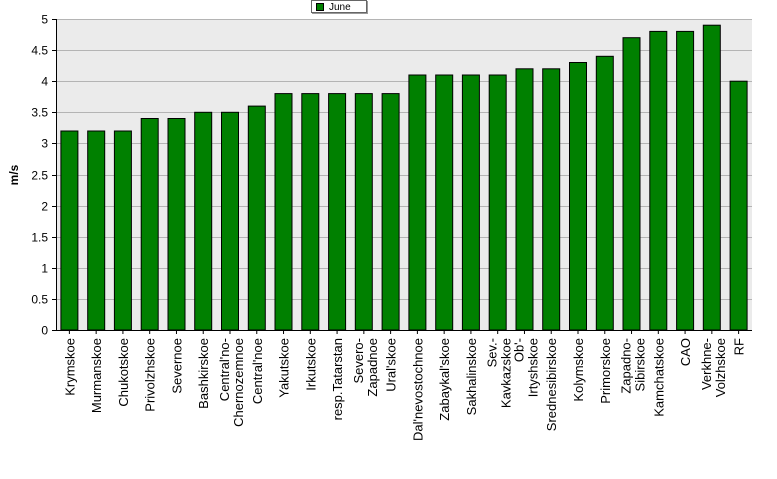  What do you see at coordinates (526, 367) in the screenshot?
I see `x-tick-label: Ob'-Irtyshskoe` at bounding box center [526, 367].